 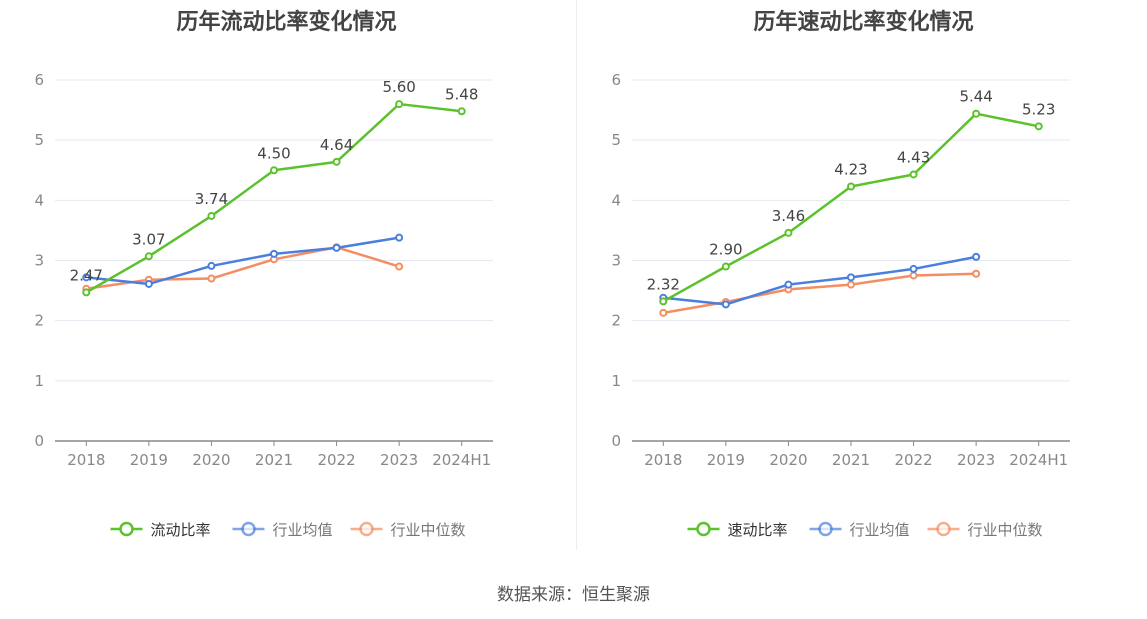 I want to click on legend-label: 流动比率, so click(x=181, y=530).